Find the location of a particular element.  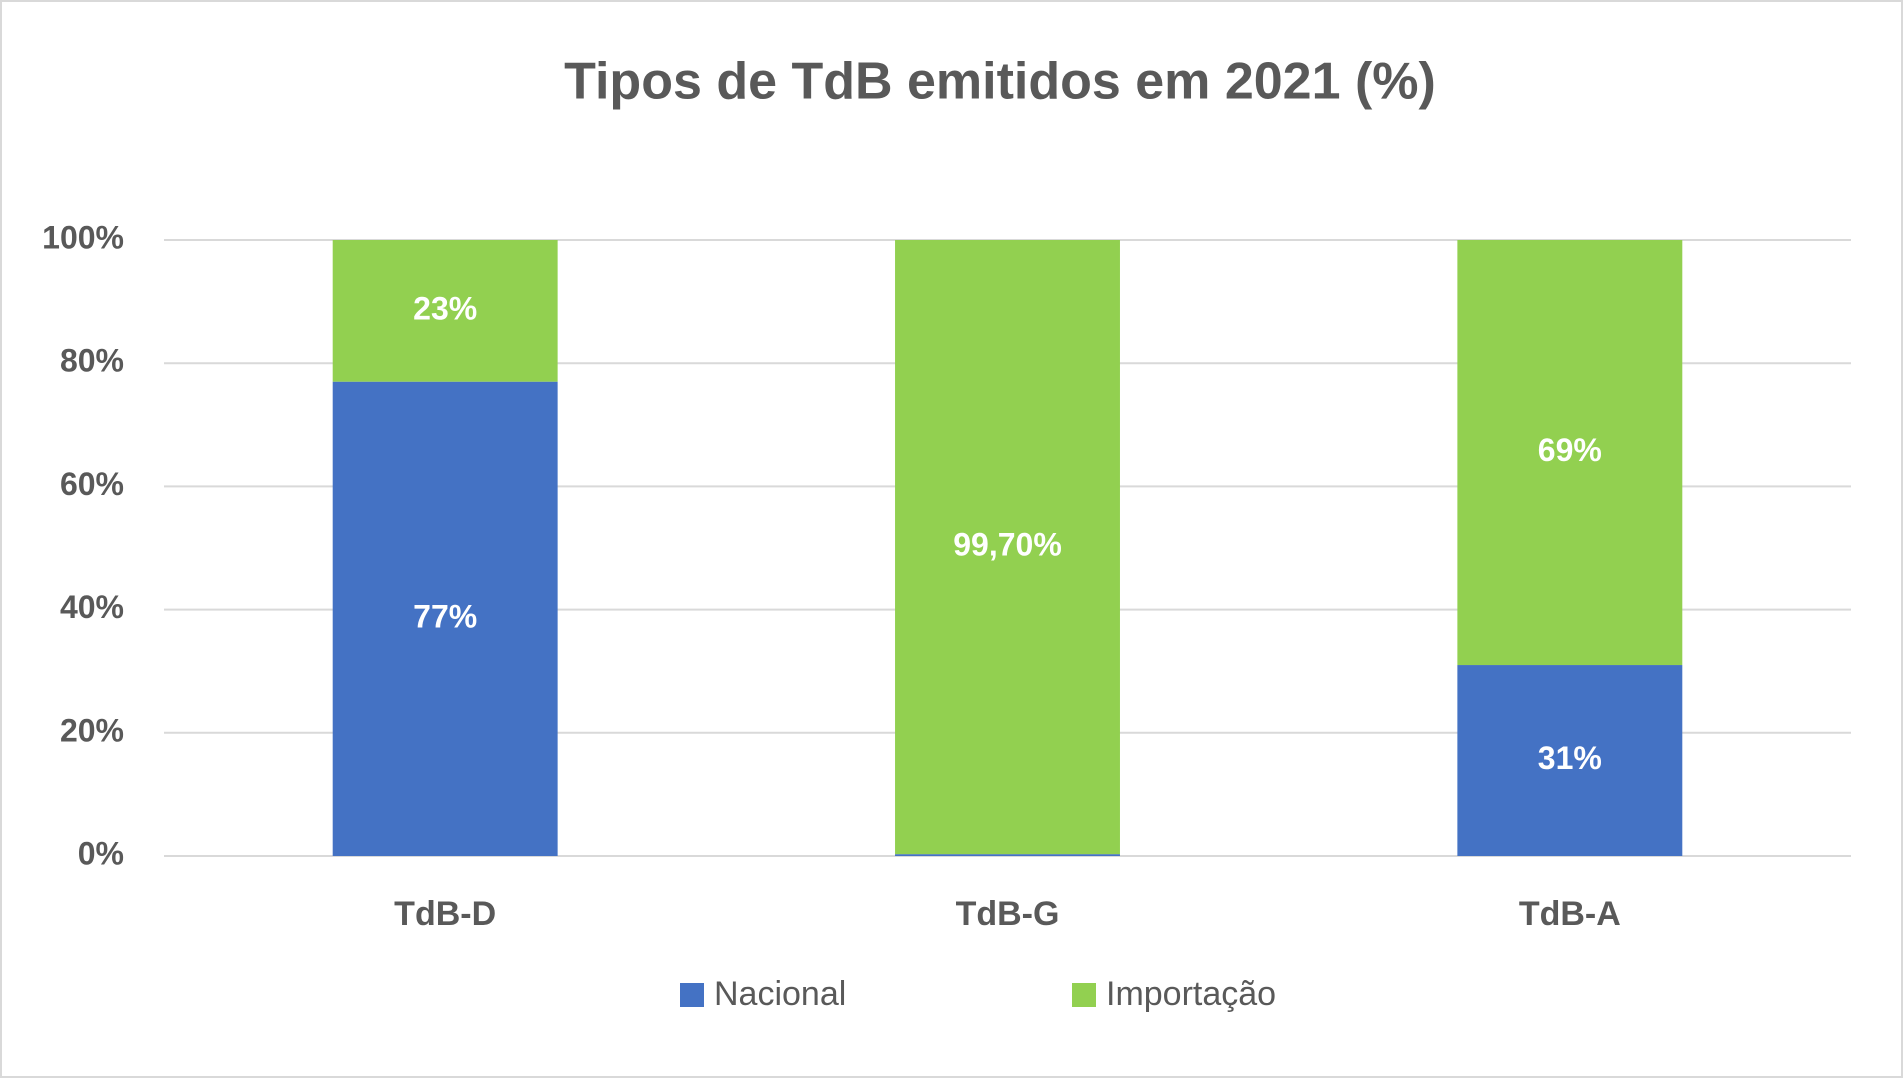

legend-label: Importação is located at coordinates (1191, 994).